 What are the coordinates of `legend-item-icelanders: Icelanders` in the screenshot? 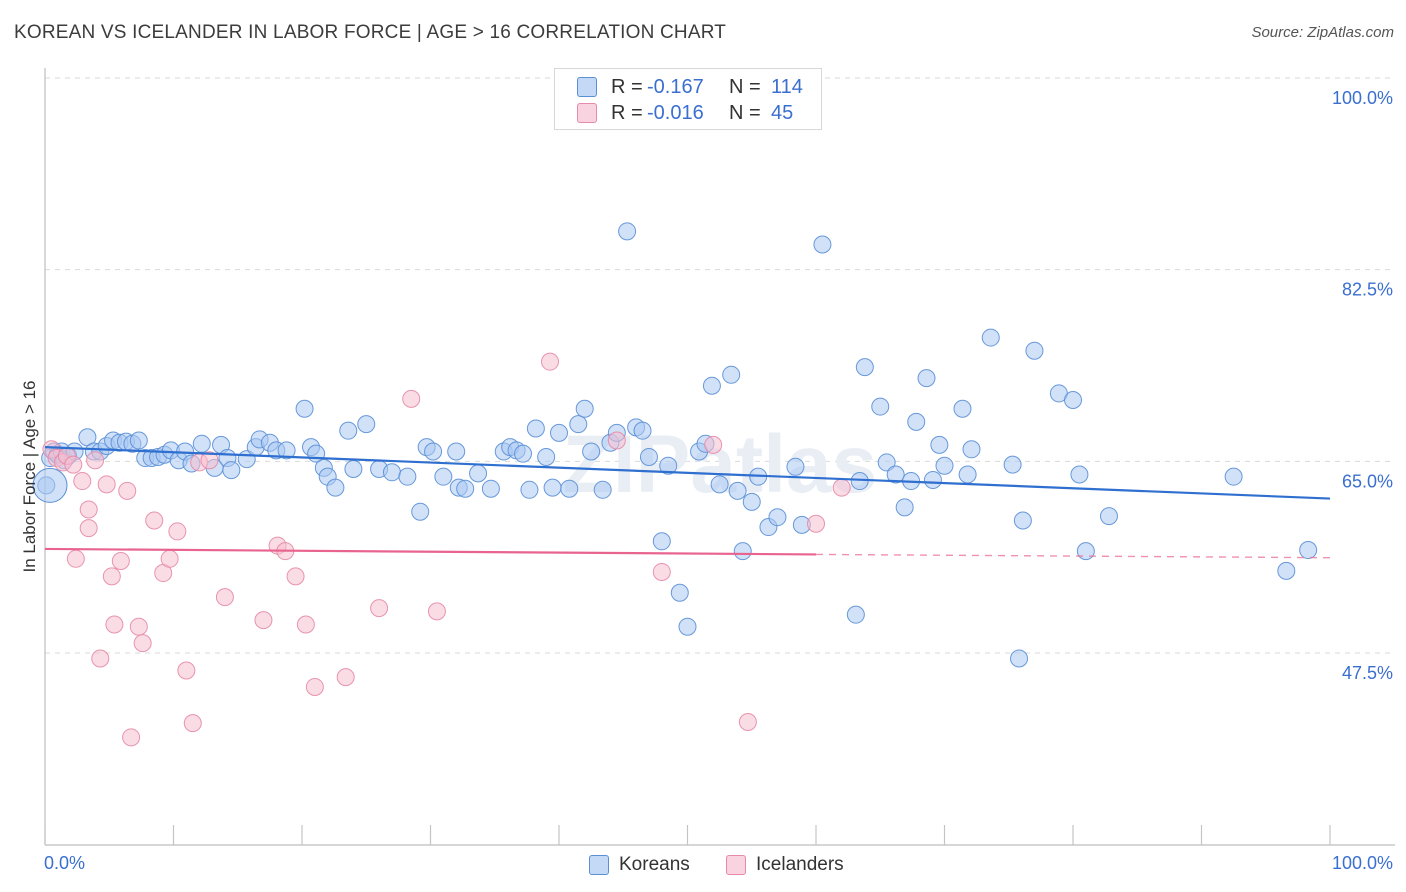 It's located at (785, 865).